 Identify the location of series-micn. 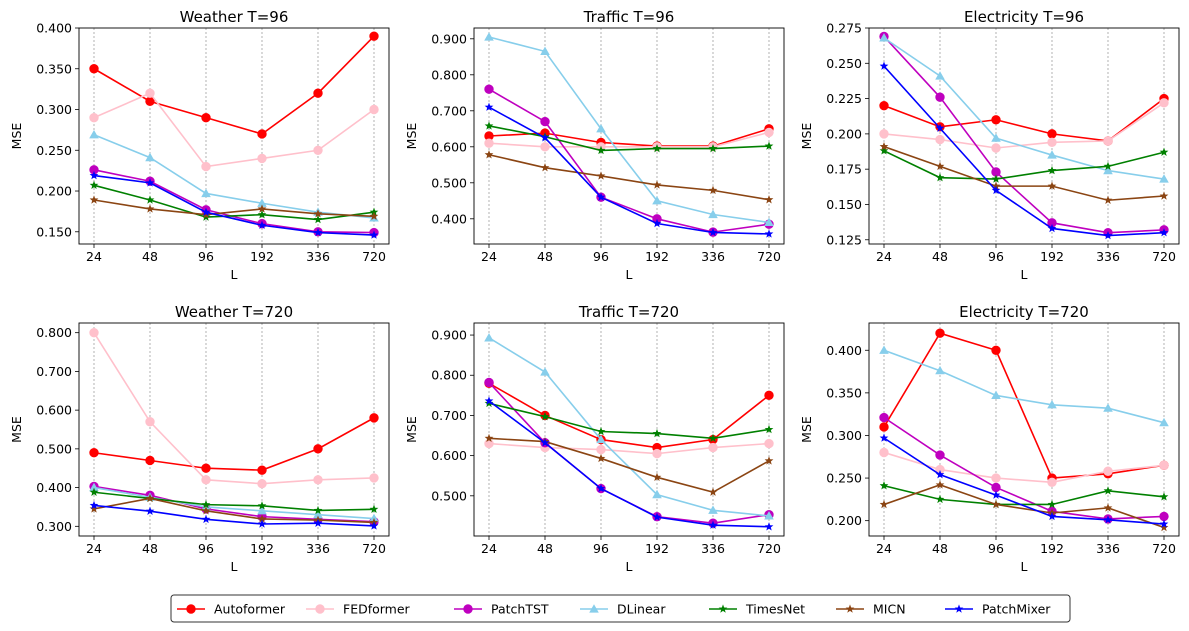
(629, 177).